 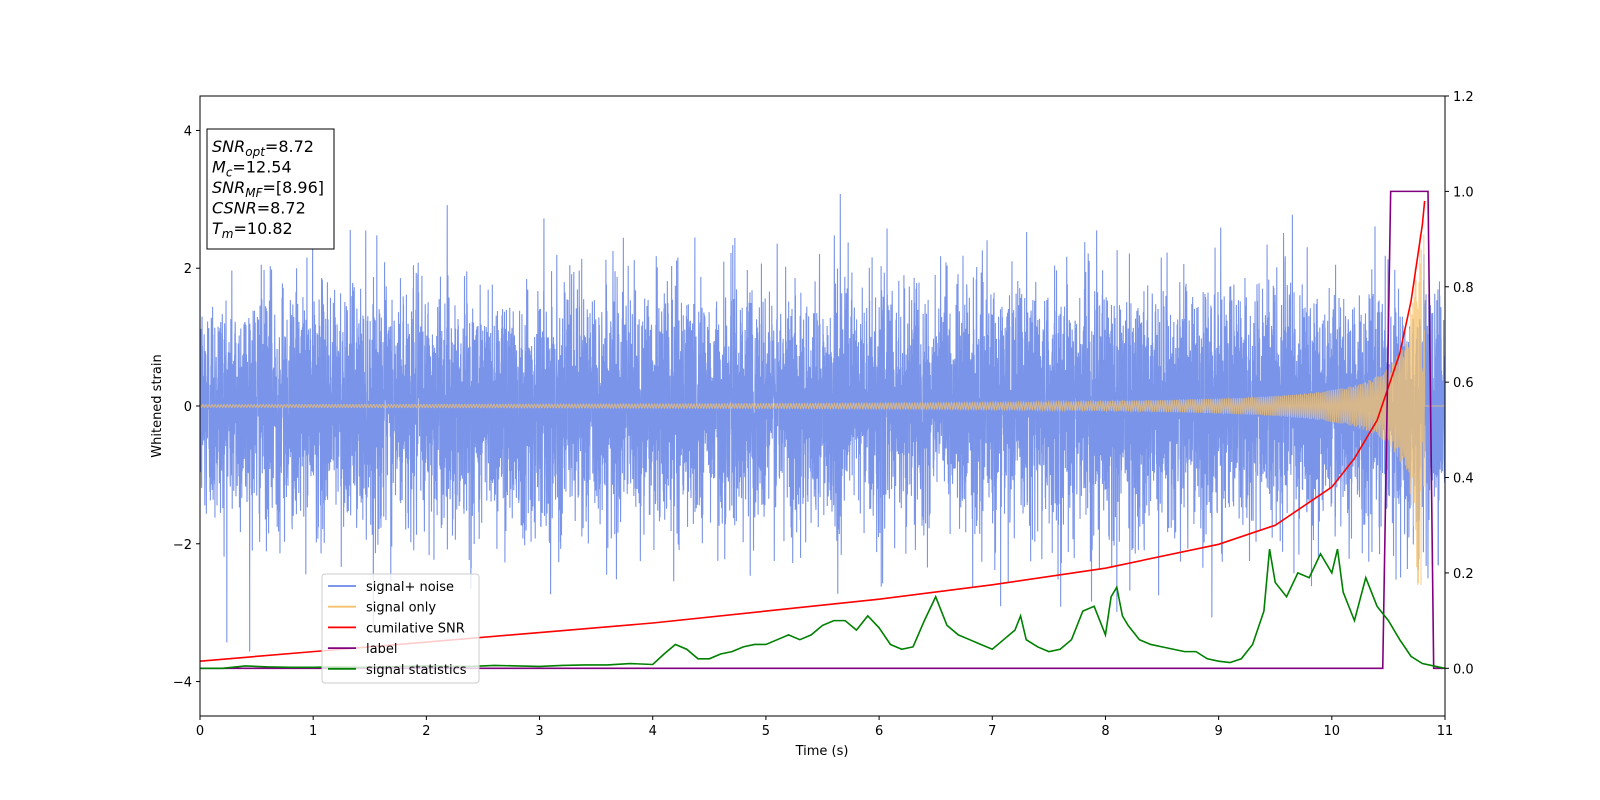 I want to click on y-axis-right-ticks: 0.0 0.2 0.4 0.6 0.8 1.0 1.2, so click(x=1459, y=383).